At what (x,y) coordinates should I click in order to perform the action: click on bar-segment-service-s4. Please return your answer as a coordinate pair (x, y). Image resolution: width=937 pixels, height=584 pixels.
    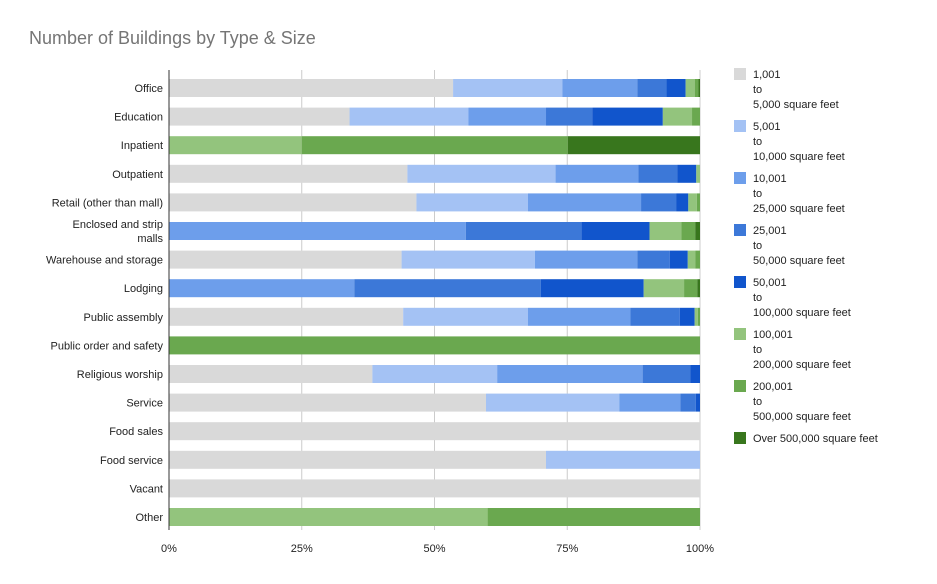
    Looking at the image, I should click on (697, 402).